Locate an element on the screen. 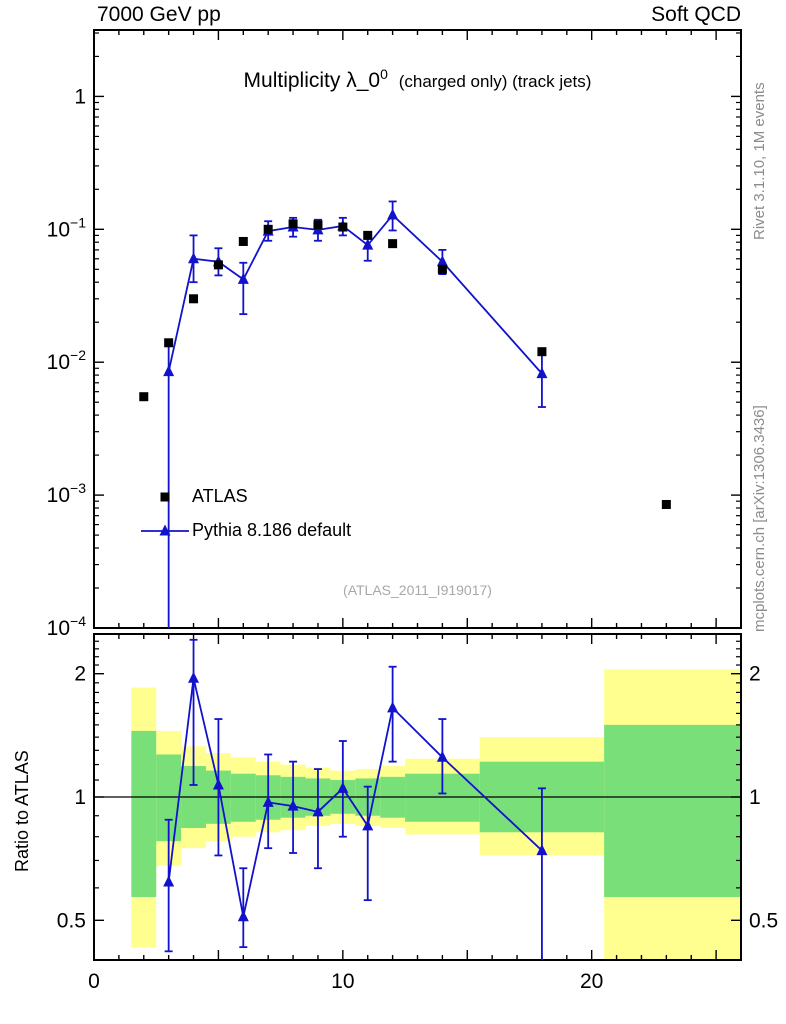 The height and width of the screenshot is (1024, 786). plot-title-superscript: 0 is located at coordinates (384, 74).